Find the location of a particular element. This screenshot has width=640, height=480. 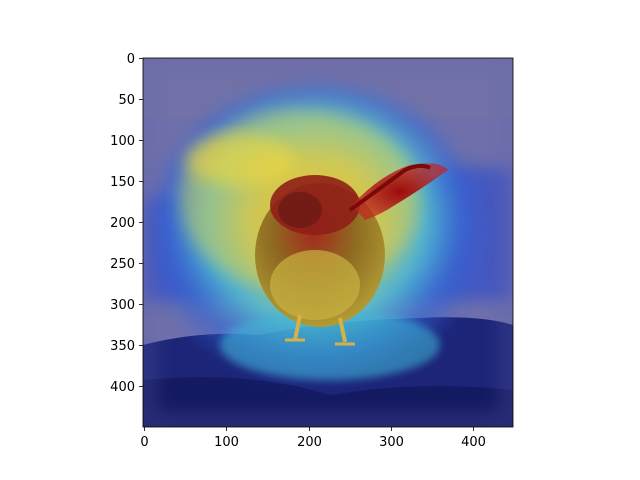

y-tick: 400 is located at coordinates (126, 387).